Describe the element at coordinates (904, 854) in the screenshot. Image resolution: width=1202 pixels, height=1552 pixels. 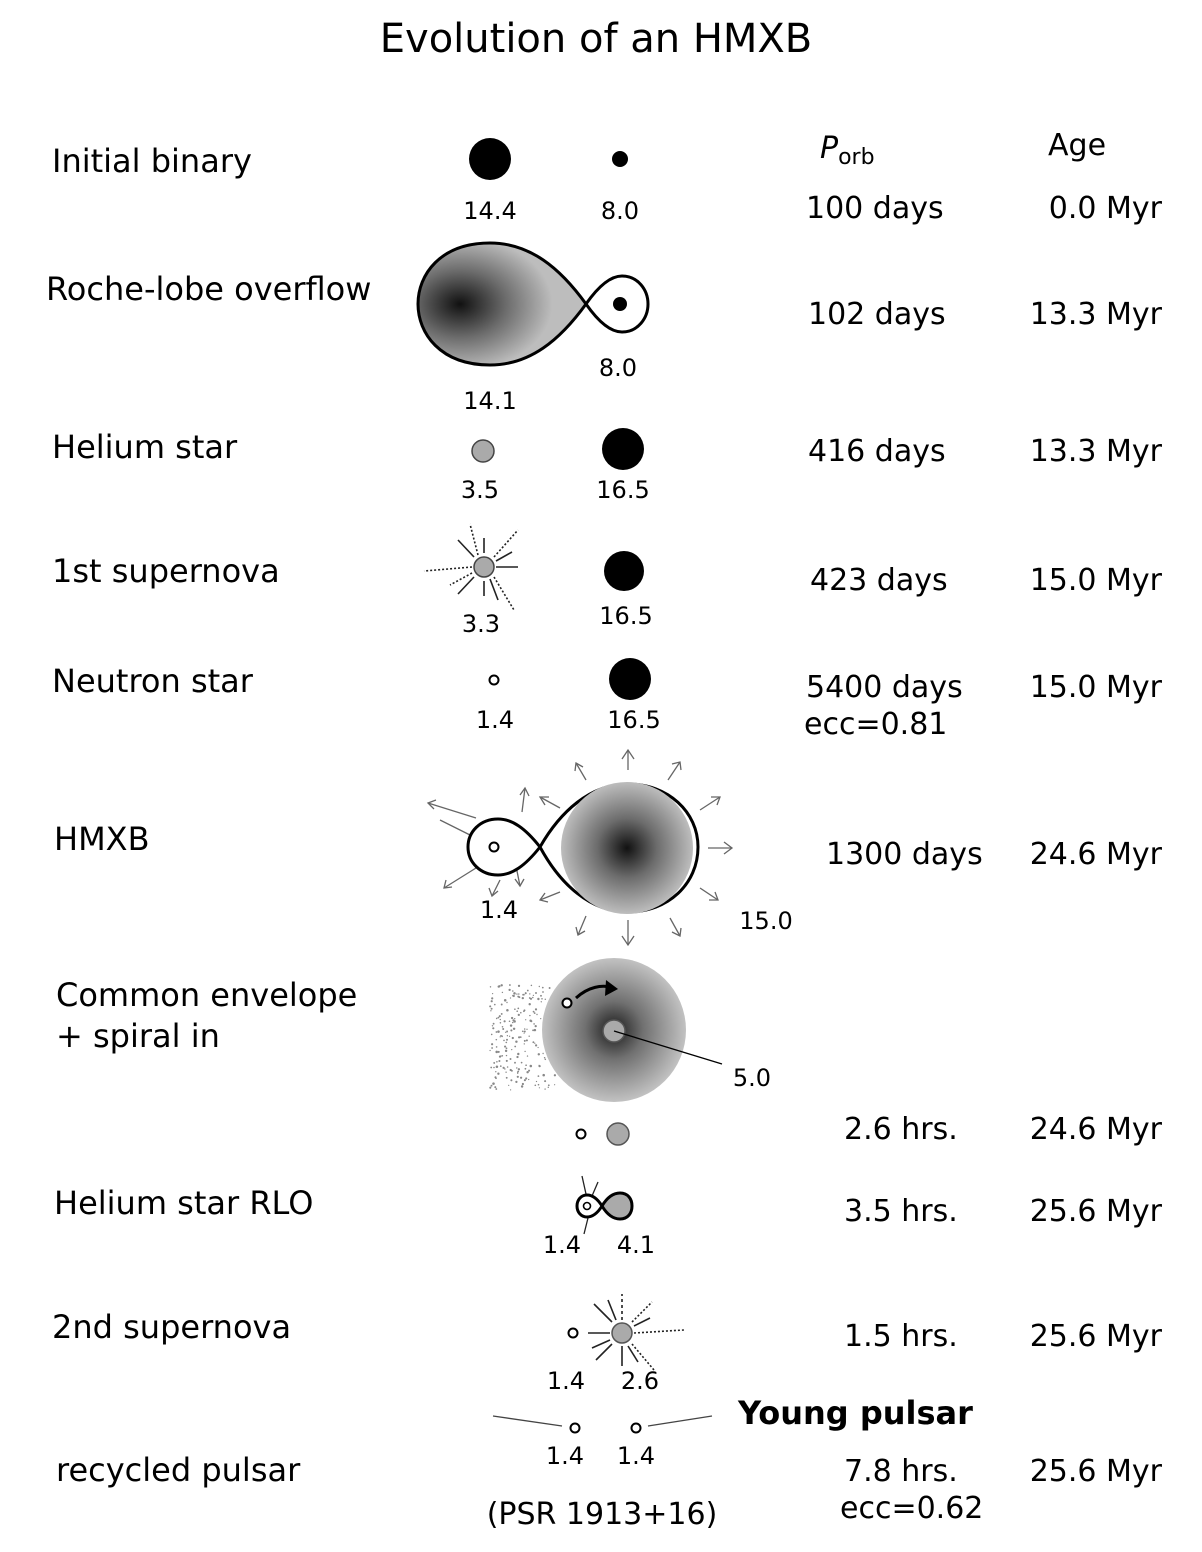
I see `porb-hmxb: 1300 days` at that location.